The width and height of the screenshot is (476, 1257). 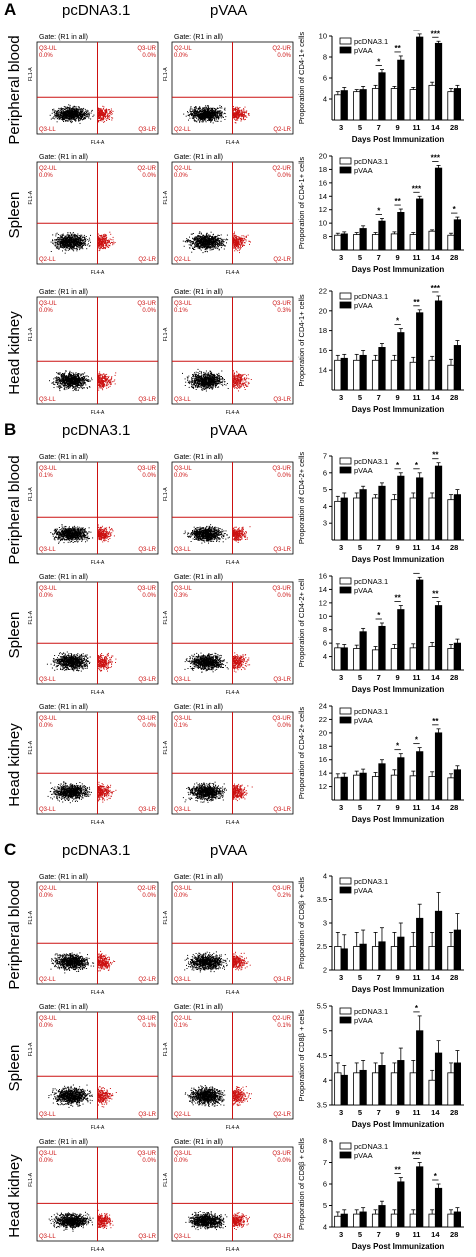 I want to click on significance-label: *, so click(x=398, y=321).